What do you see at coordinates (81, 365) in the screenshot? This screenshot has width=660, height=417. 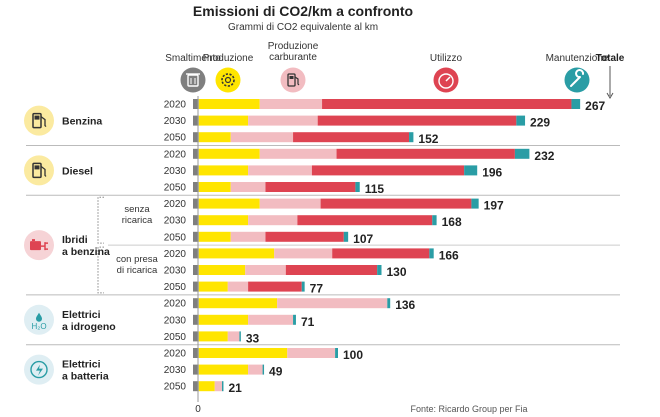 I see `category-name: Elettrici` at bounding box center [81, 365].